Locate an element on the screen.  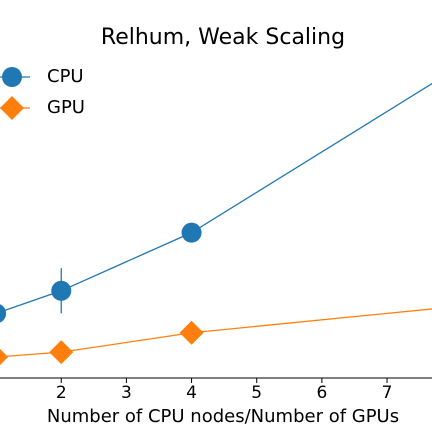
x-axis-label: Number of CPU nodes/Number of GPUs is located at coordinates (223, 416).